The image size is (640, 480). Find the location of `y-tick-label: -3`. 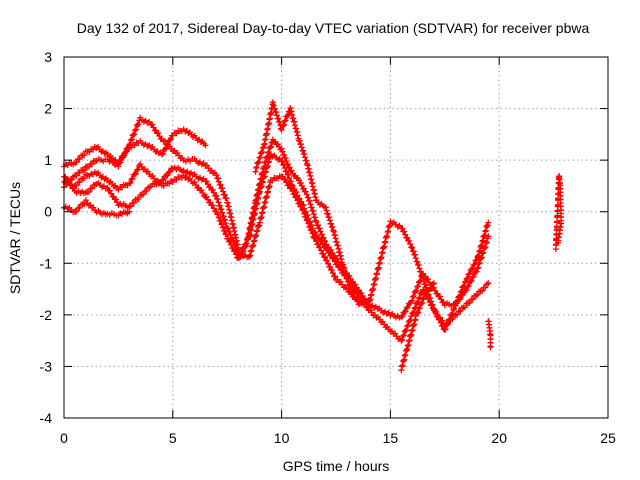

y-tick-label: -3 is located at coordinates (46, 366).